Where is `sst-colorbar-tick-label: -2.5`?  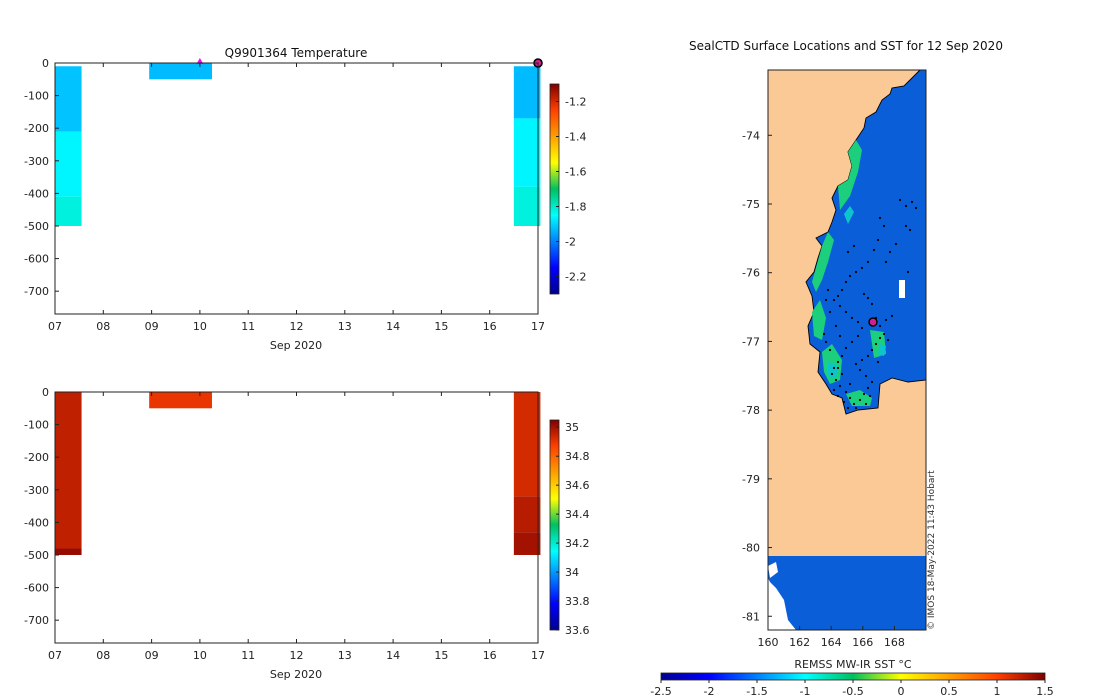 sst-colorbar-tick-label: -2.5 is located at coordinates (660, 691).